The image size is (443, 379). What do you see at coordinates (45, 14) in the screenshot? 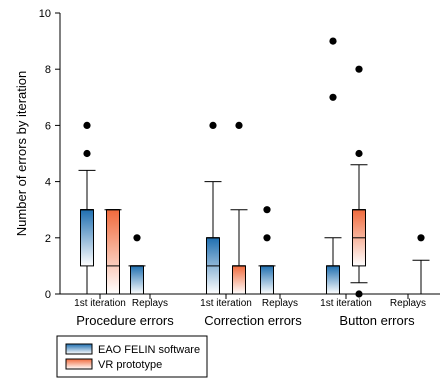
I see `y-tick-label: 10` at bounding box center [45, 14].